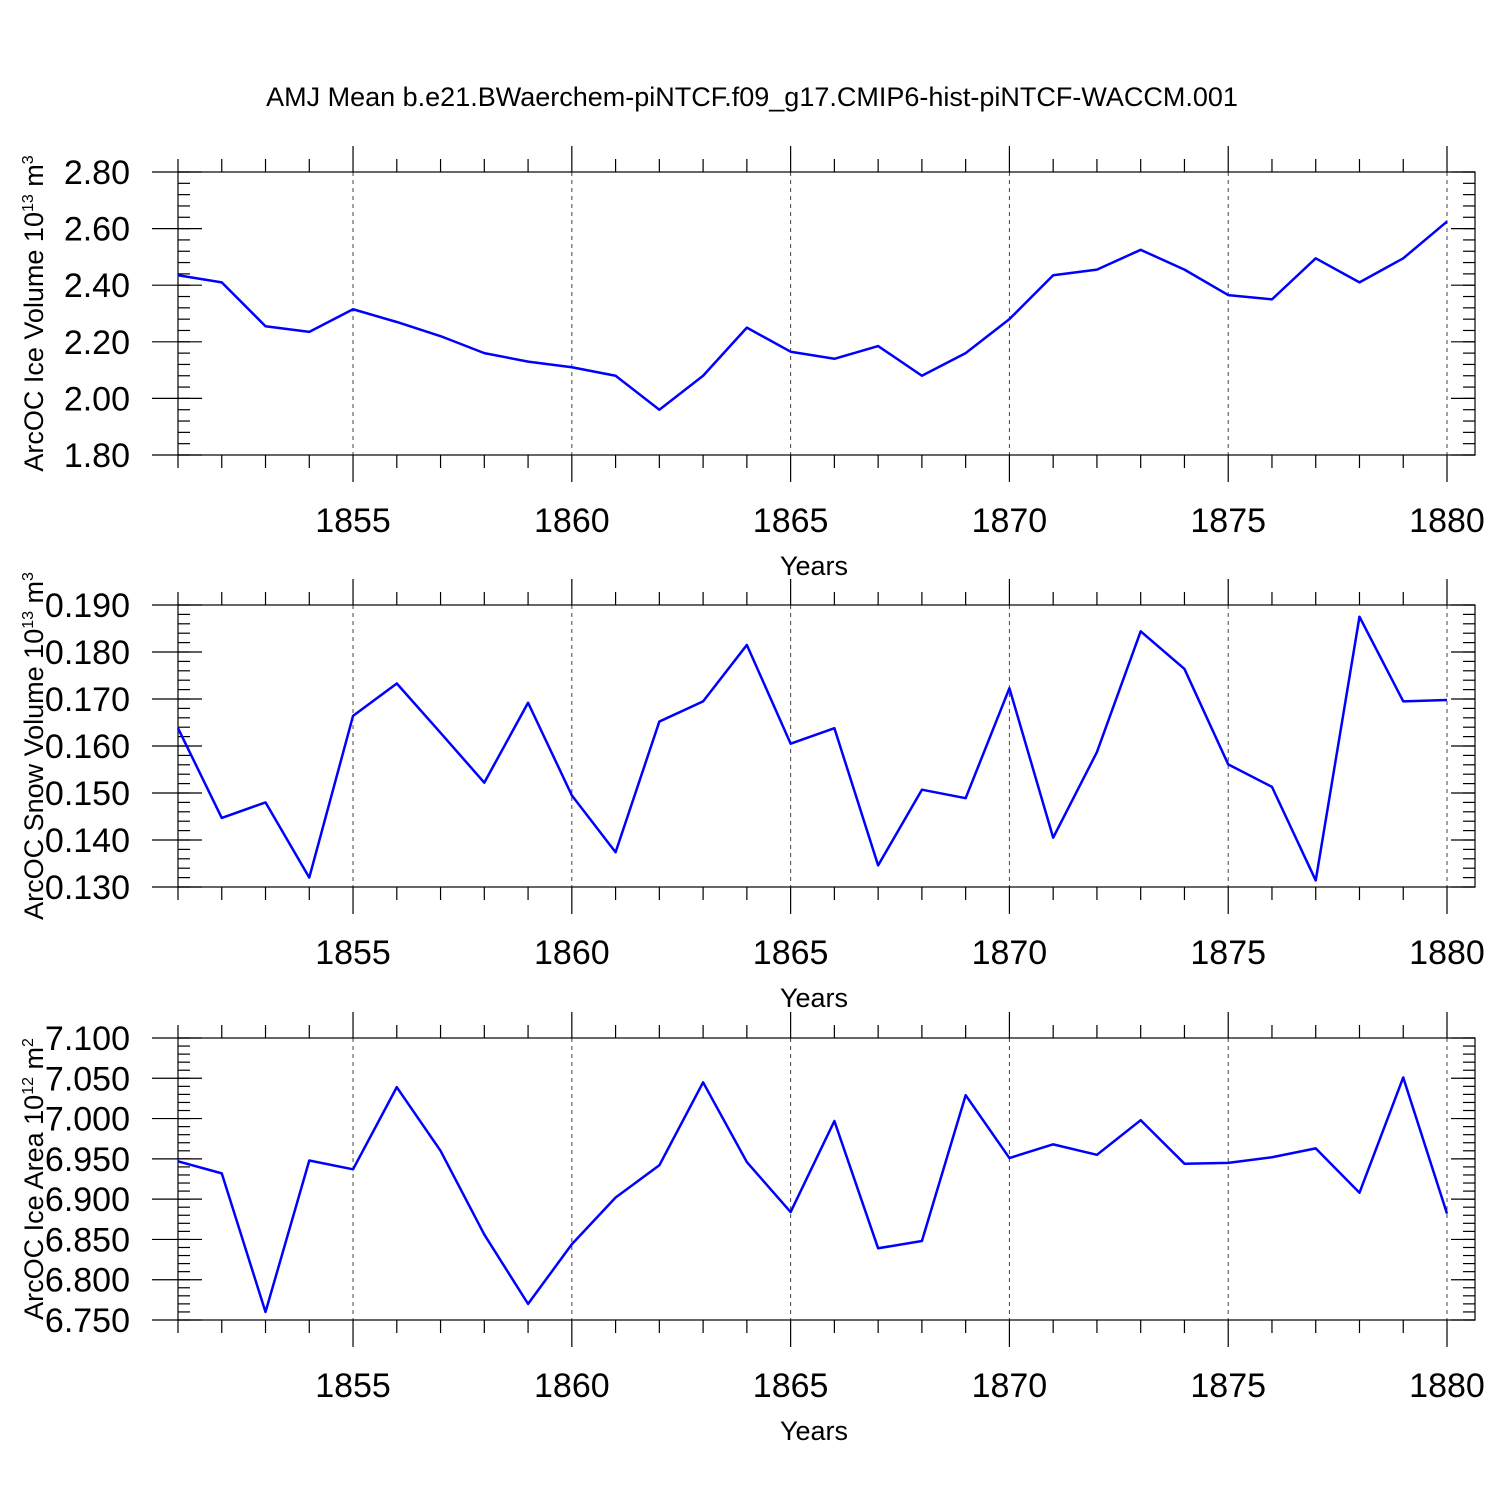 This screenshot has width=1500, height=1500. What do you see at coordinates (97, 456) in the screenshot?
I see `y-tick-label: 1.80` at bounding box center [97, 456].